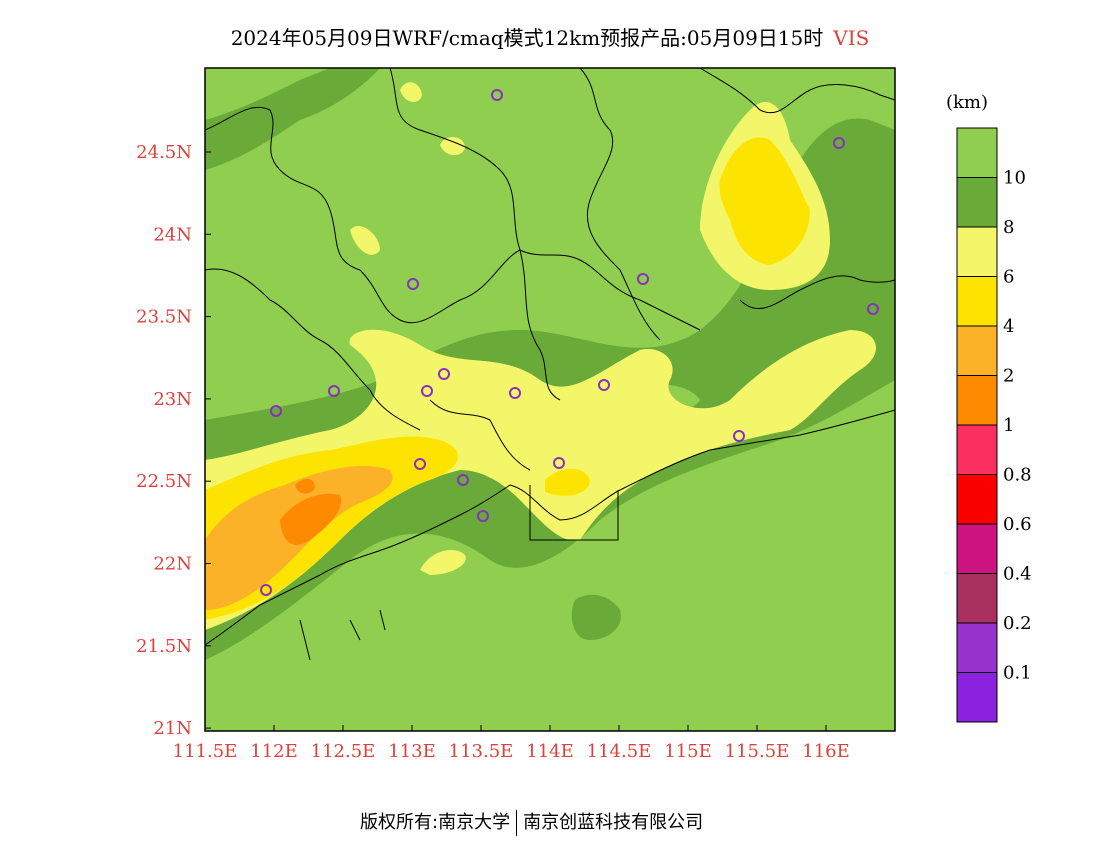  I want to click on colorbar-label: 2, so click(1008, 376).